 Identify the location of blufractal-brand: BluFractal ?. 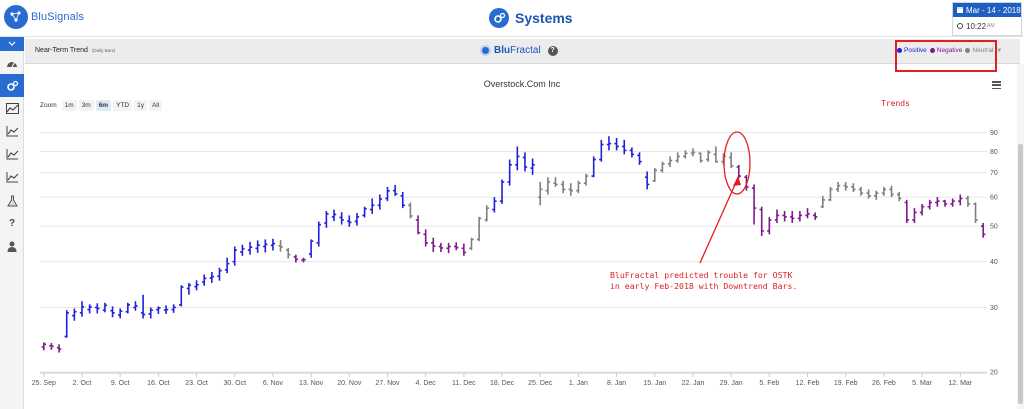
(519, 50).